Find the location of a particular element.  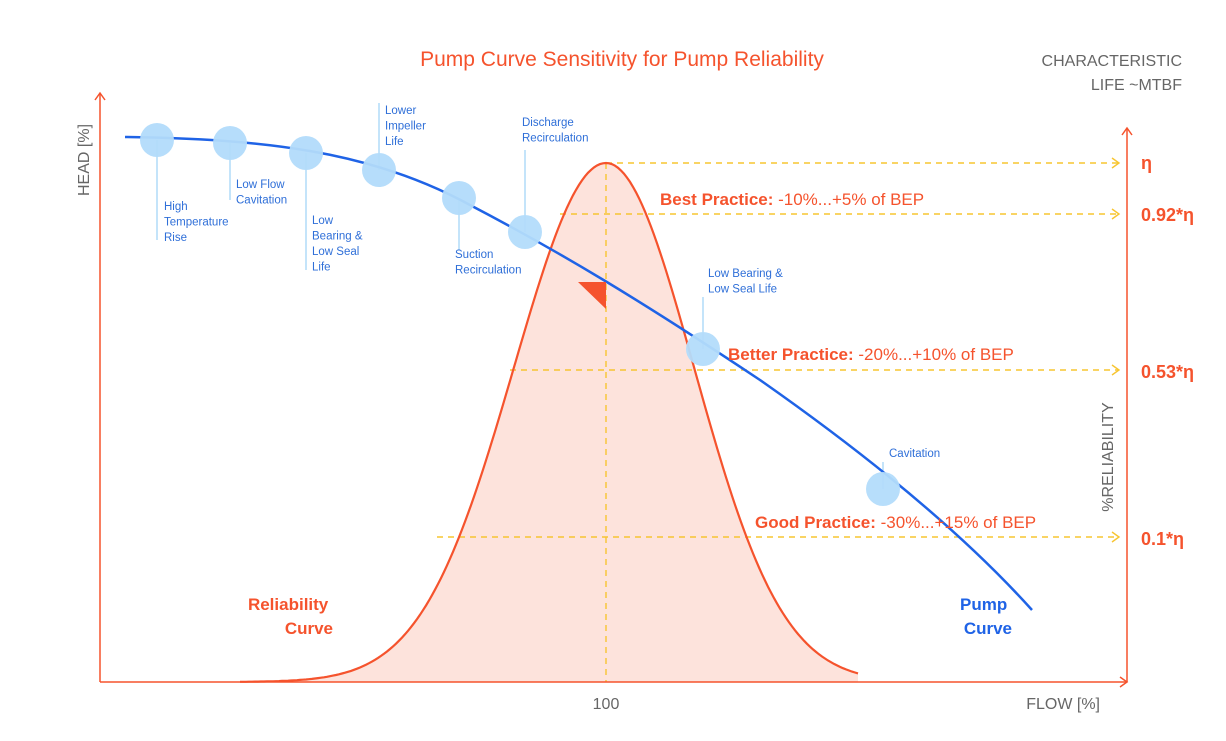

svg-text:High Temperature R: High Temperature Rise is located at coordinates (198, 222).